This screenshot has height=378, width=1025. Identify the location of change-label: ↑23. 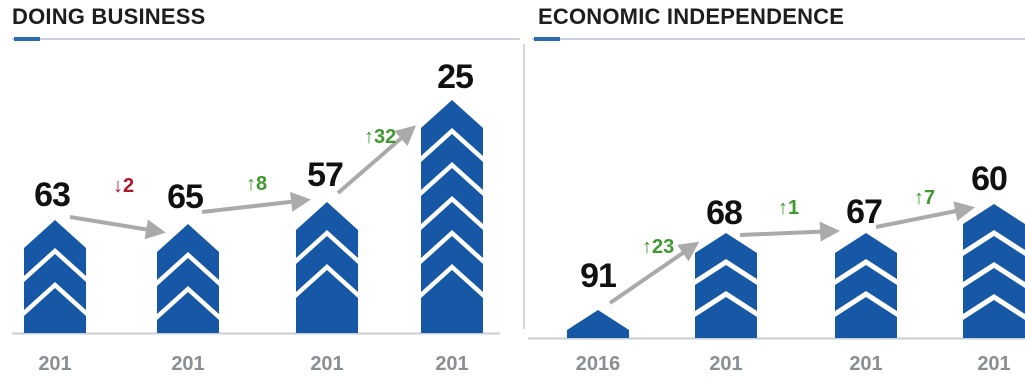
(658, 247).